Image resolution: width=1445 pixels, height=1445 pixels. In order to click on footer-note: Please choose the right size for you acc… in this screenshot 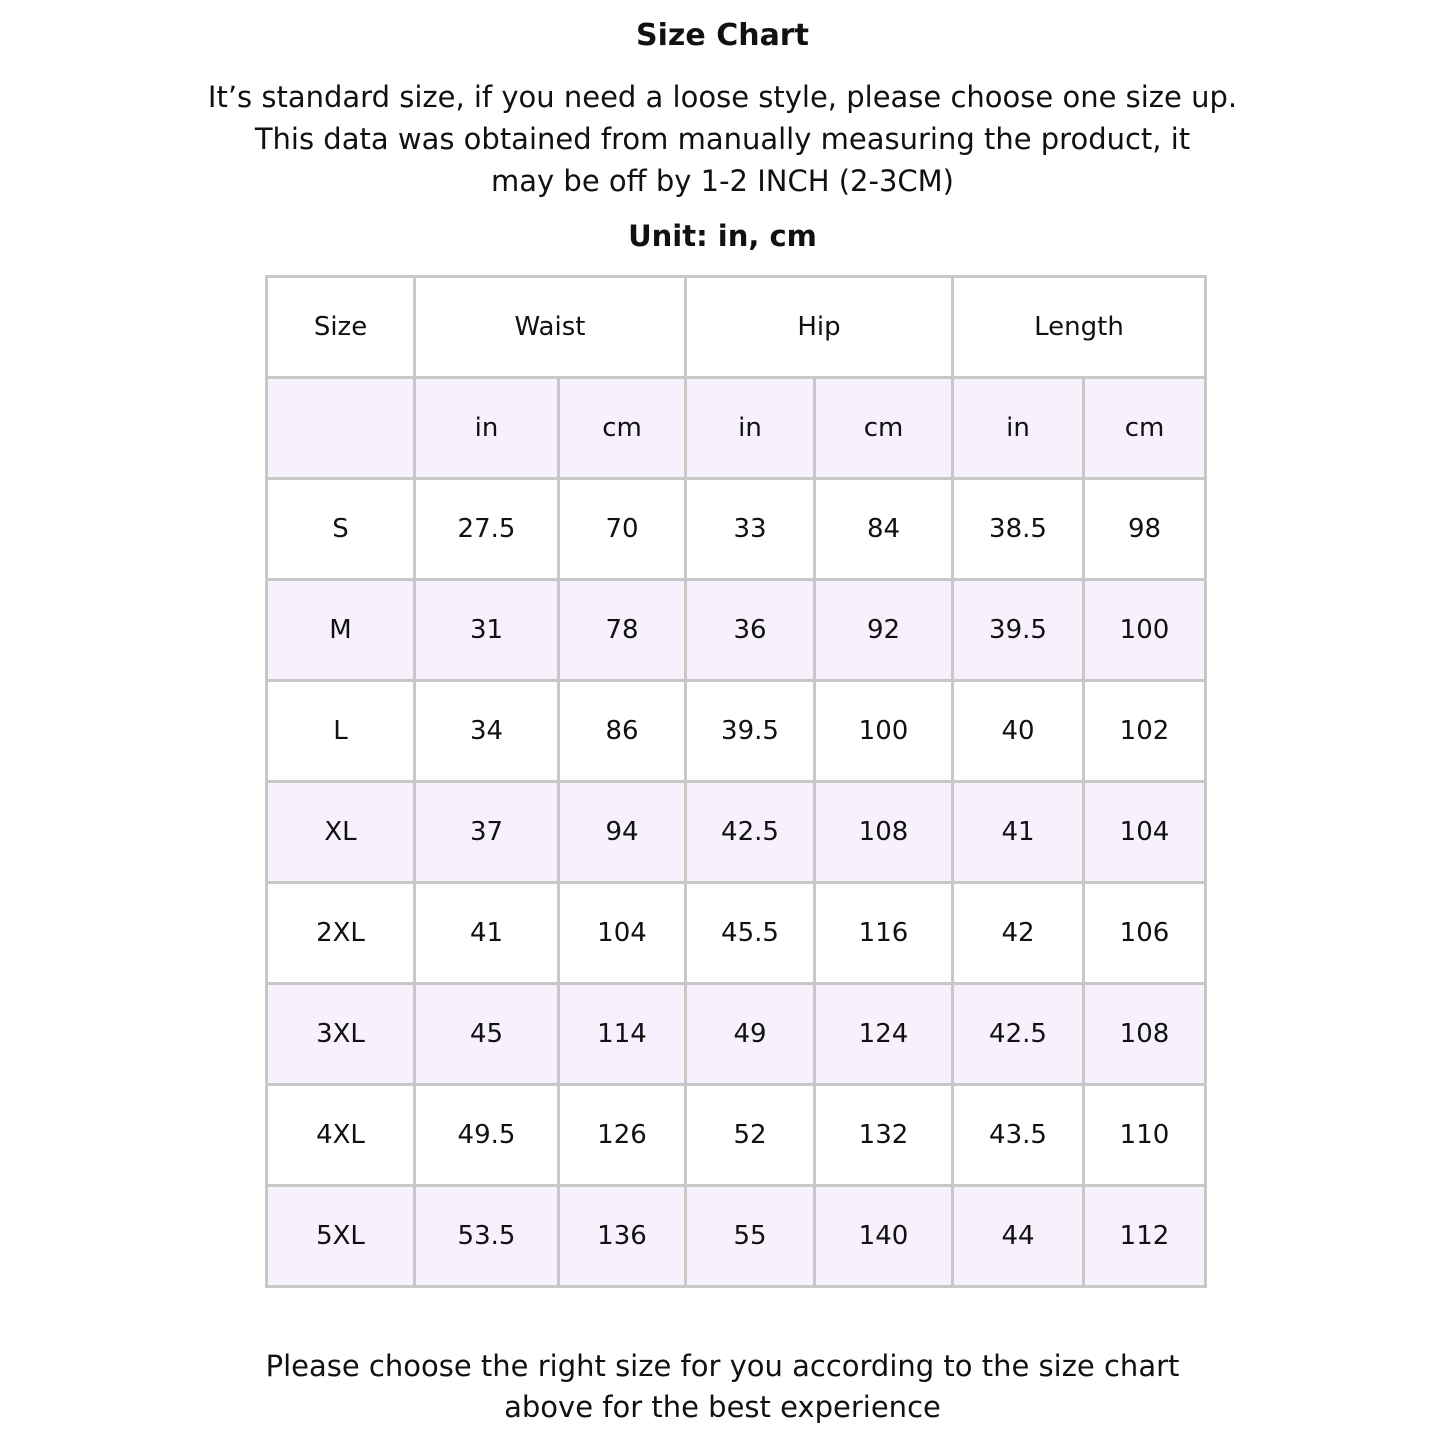, I will do `click(722, 1387)`.